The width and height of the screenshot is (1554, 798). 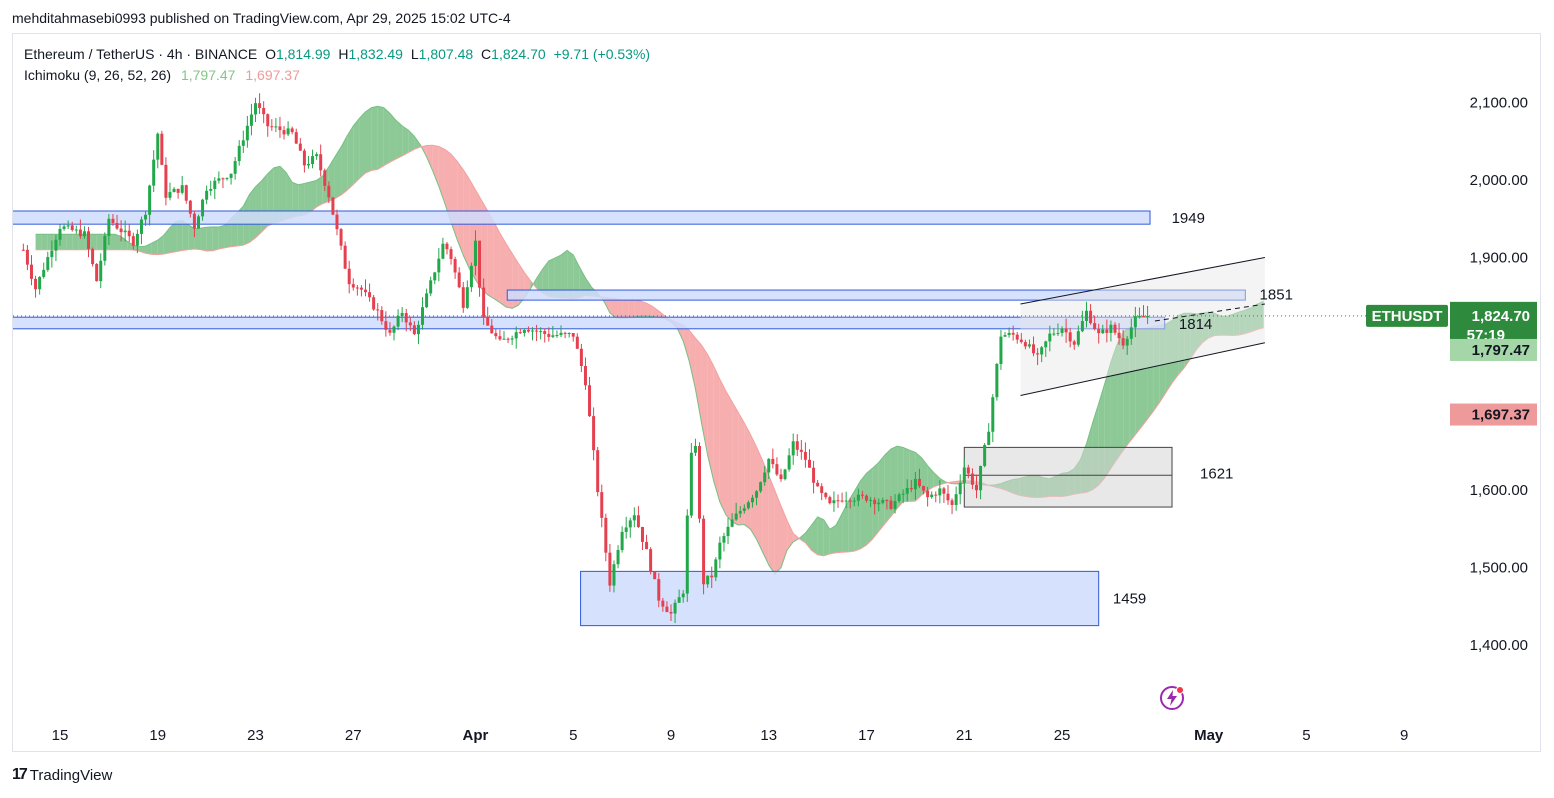 I want to click on symbol-description: Ethereum / TetherUS · 4h · BINANCE, so click(x=141, y=54).